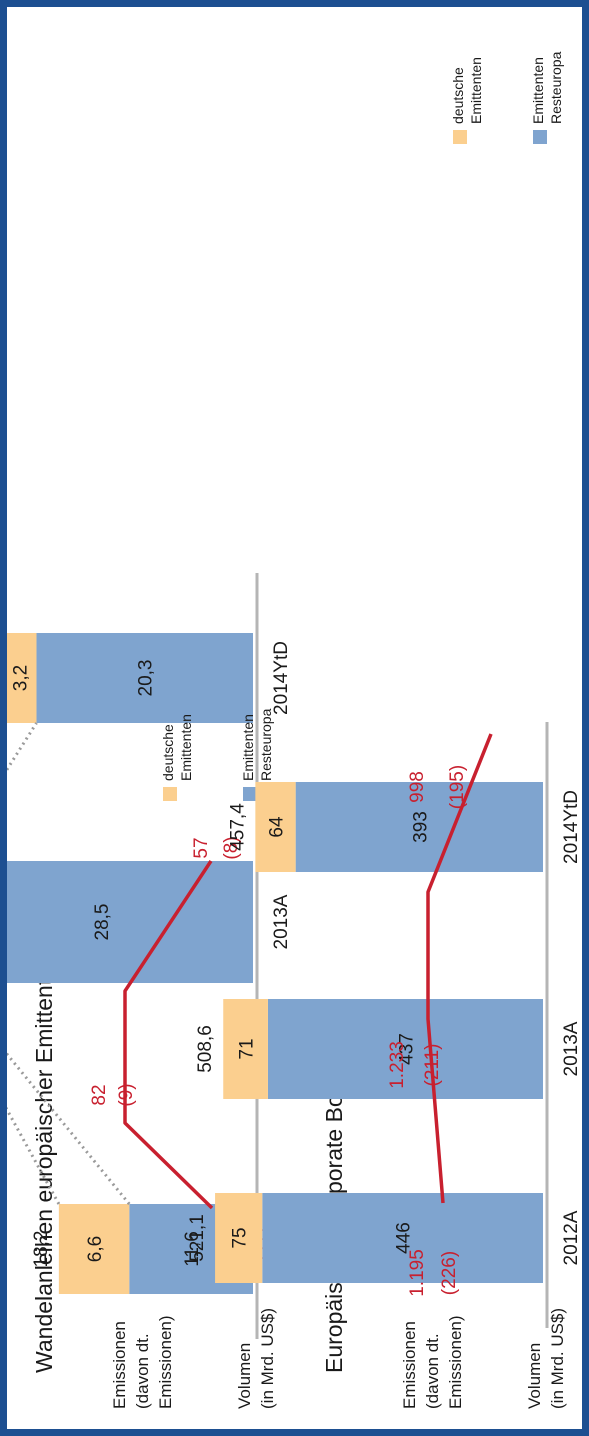 The width and height of the screenshot is (589, 1436). I want to click on emissionen-value: 1.233, so click(397, 1065).